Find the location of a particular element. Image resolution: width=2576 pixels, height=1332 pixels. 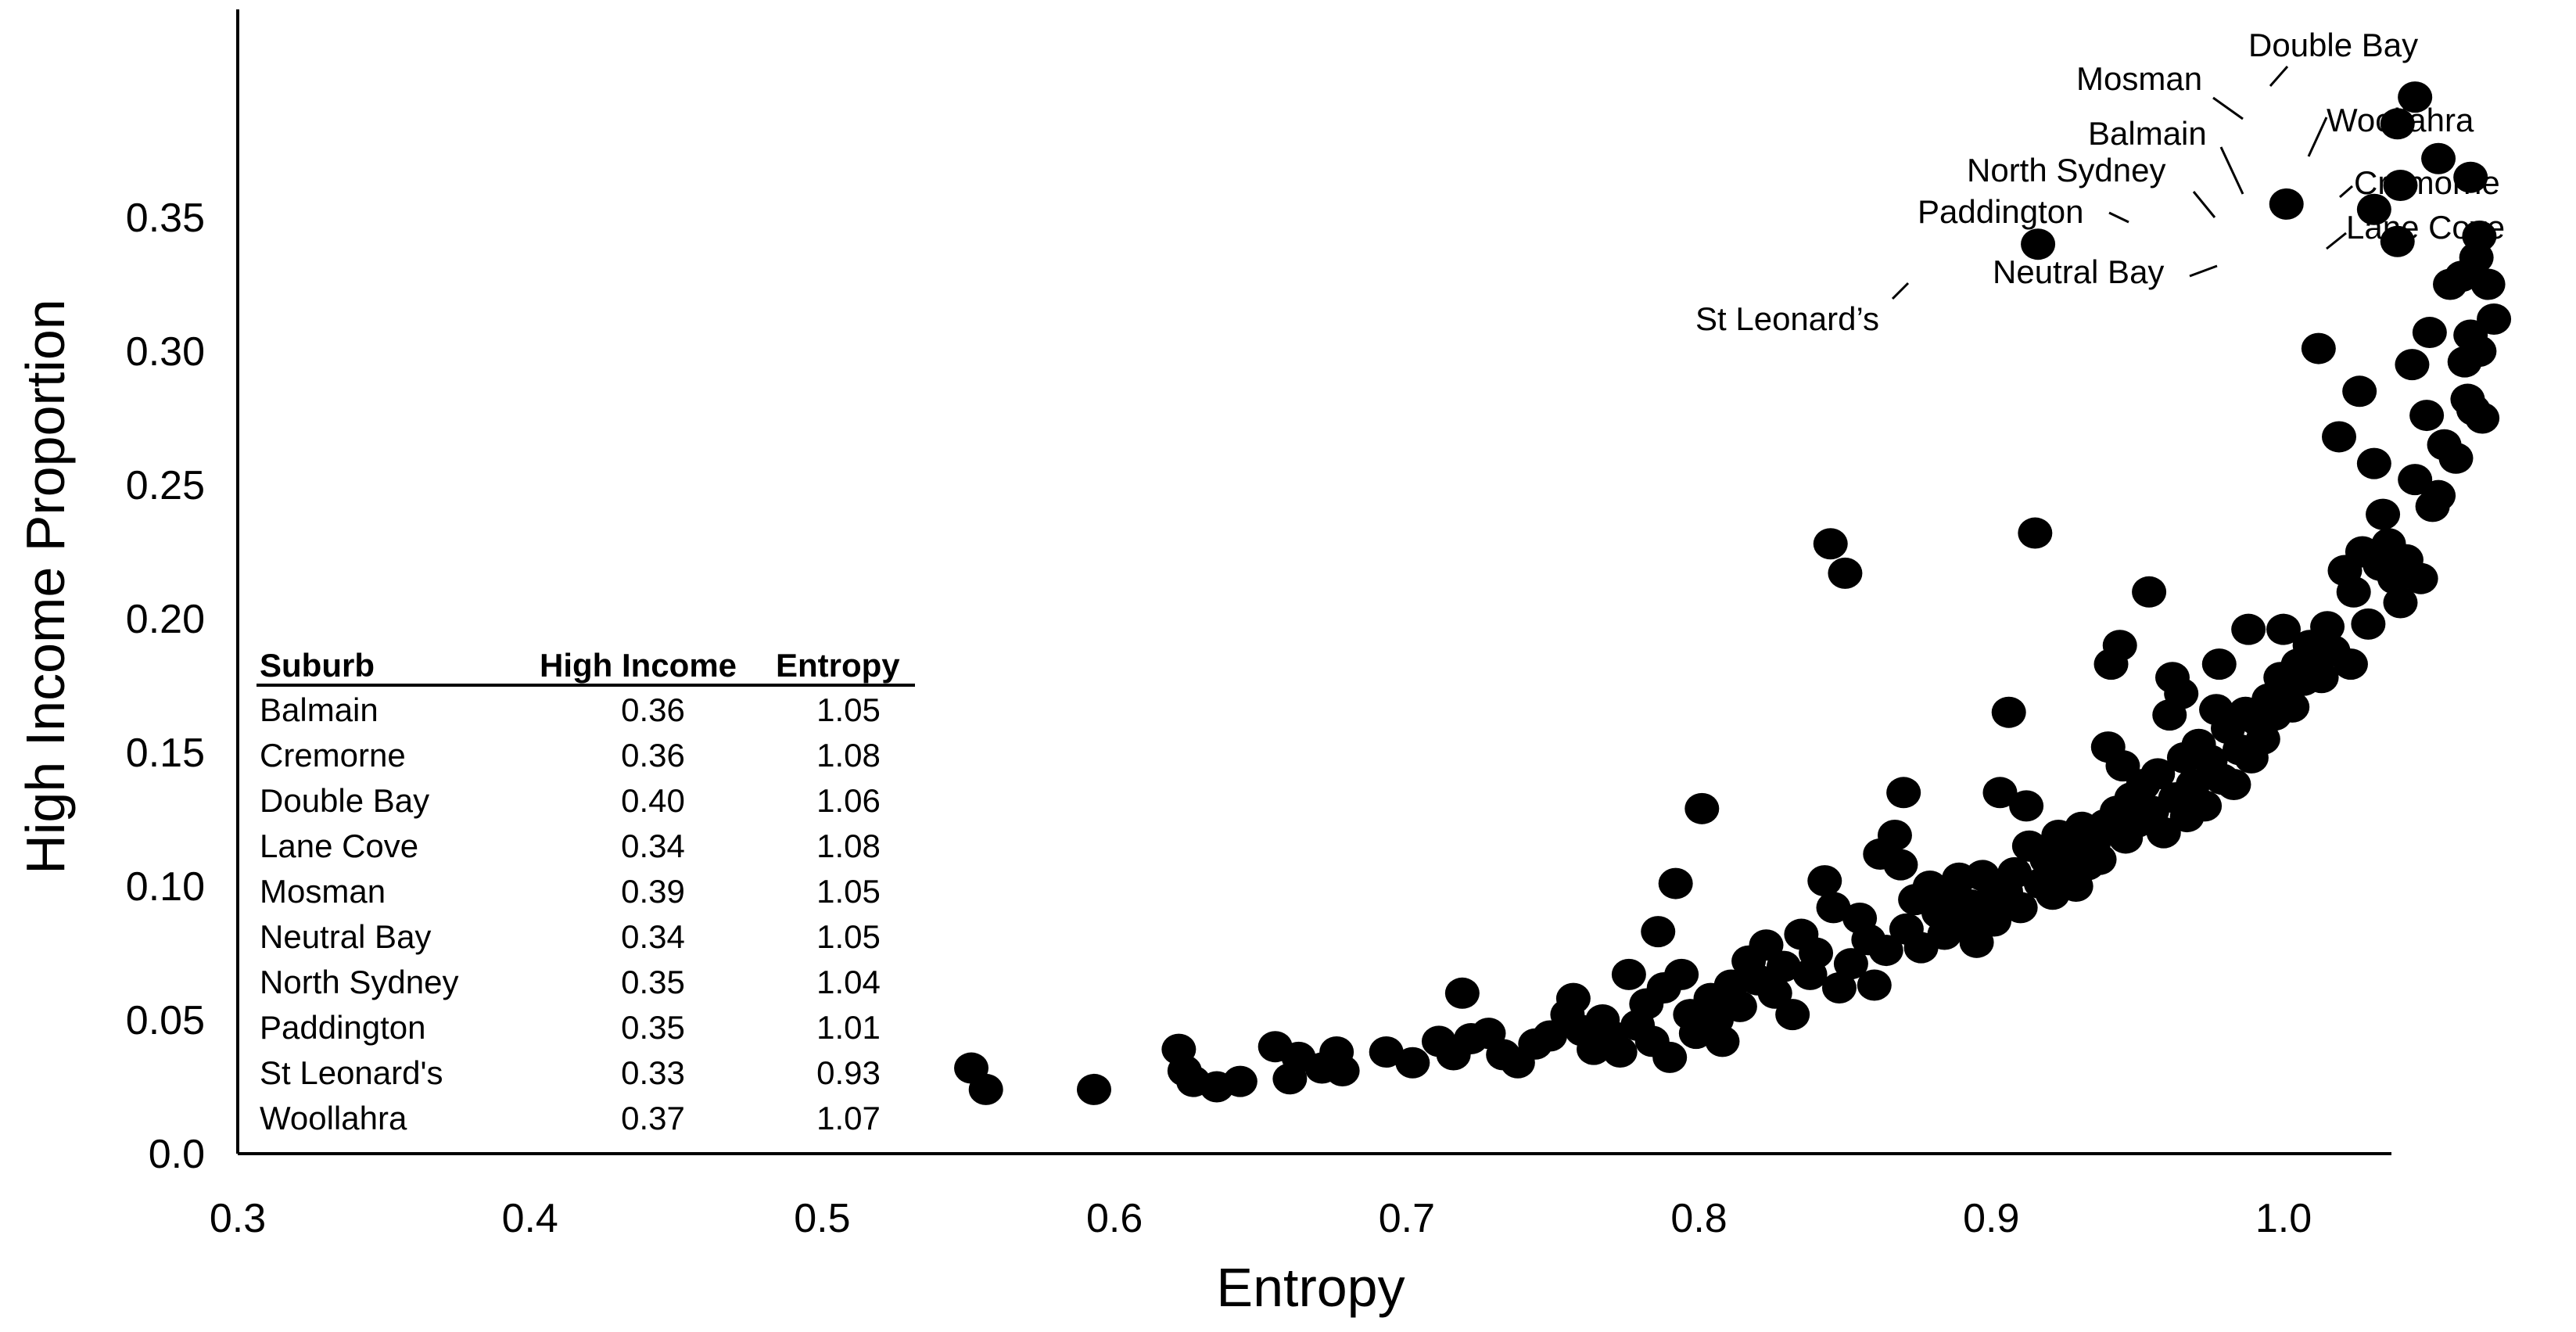

x-tick-label: 0.7 is located at coordinates (1407, 1218).